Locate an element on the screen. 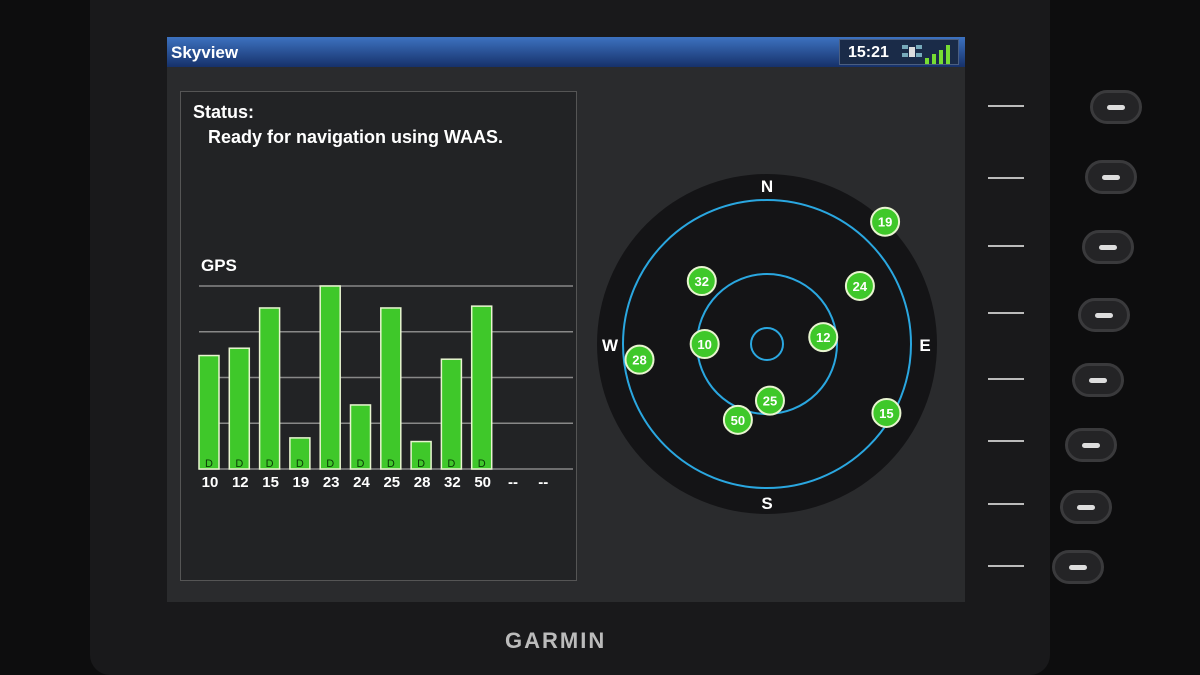 This screenshot has width=1200, height=675. satellite-id: 15 is located at coordinates (886, 413).